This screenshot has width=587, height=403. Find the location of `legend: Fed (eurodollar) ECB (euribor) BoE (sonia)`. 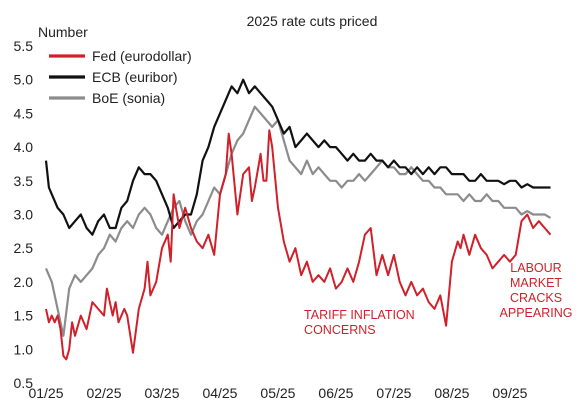

legend: Fed (eurodollar) ECB (euribor) BoE (sonia) is located at coordinates (120, 77).